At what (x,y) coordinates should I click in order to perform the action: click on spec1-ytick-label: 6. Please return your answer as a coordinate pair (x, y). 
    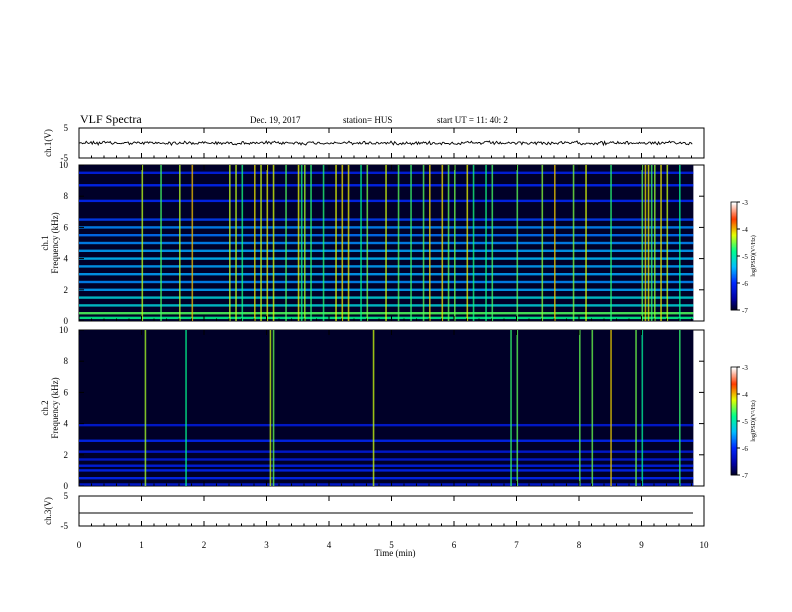
    Looking at the image, I should click on (66, 227).